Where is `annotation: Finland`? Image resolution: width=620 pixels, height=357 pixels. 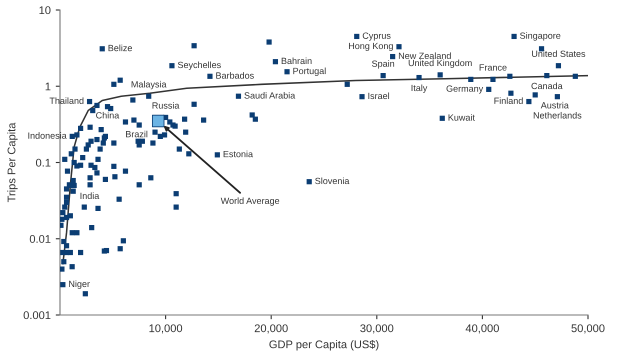 annotation: Finland is located at coordinates (508, 100).